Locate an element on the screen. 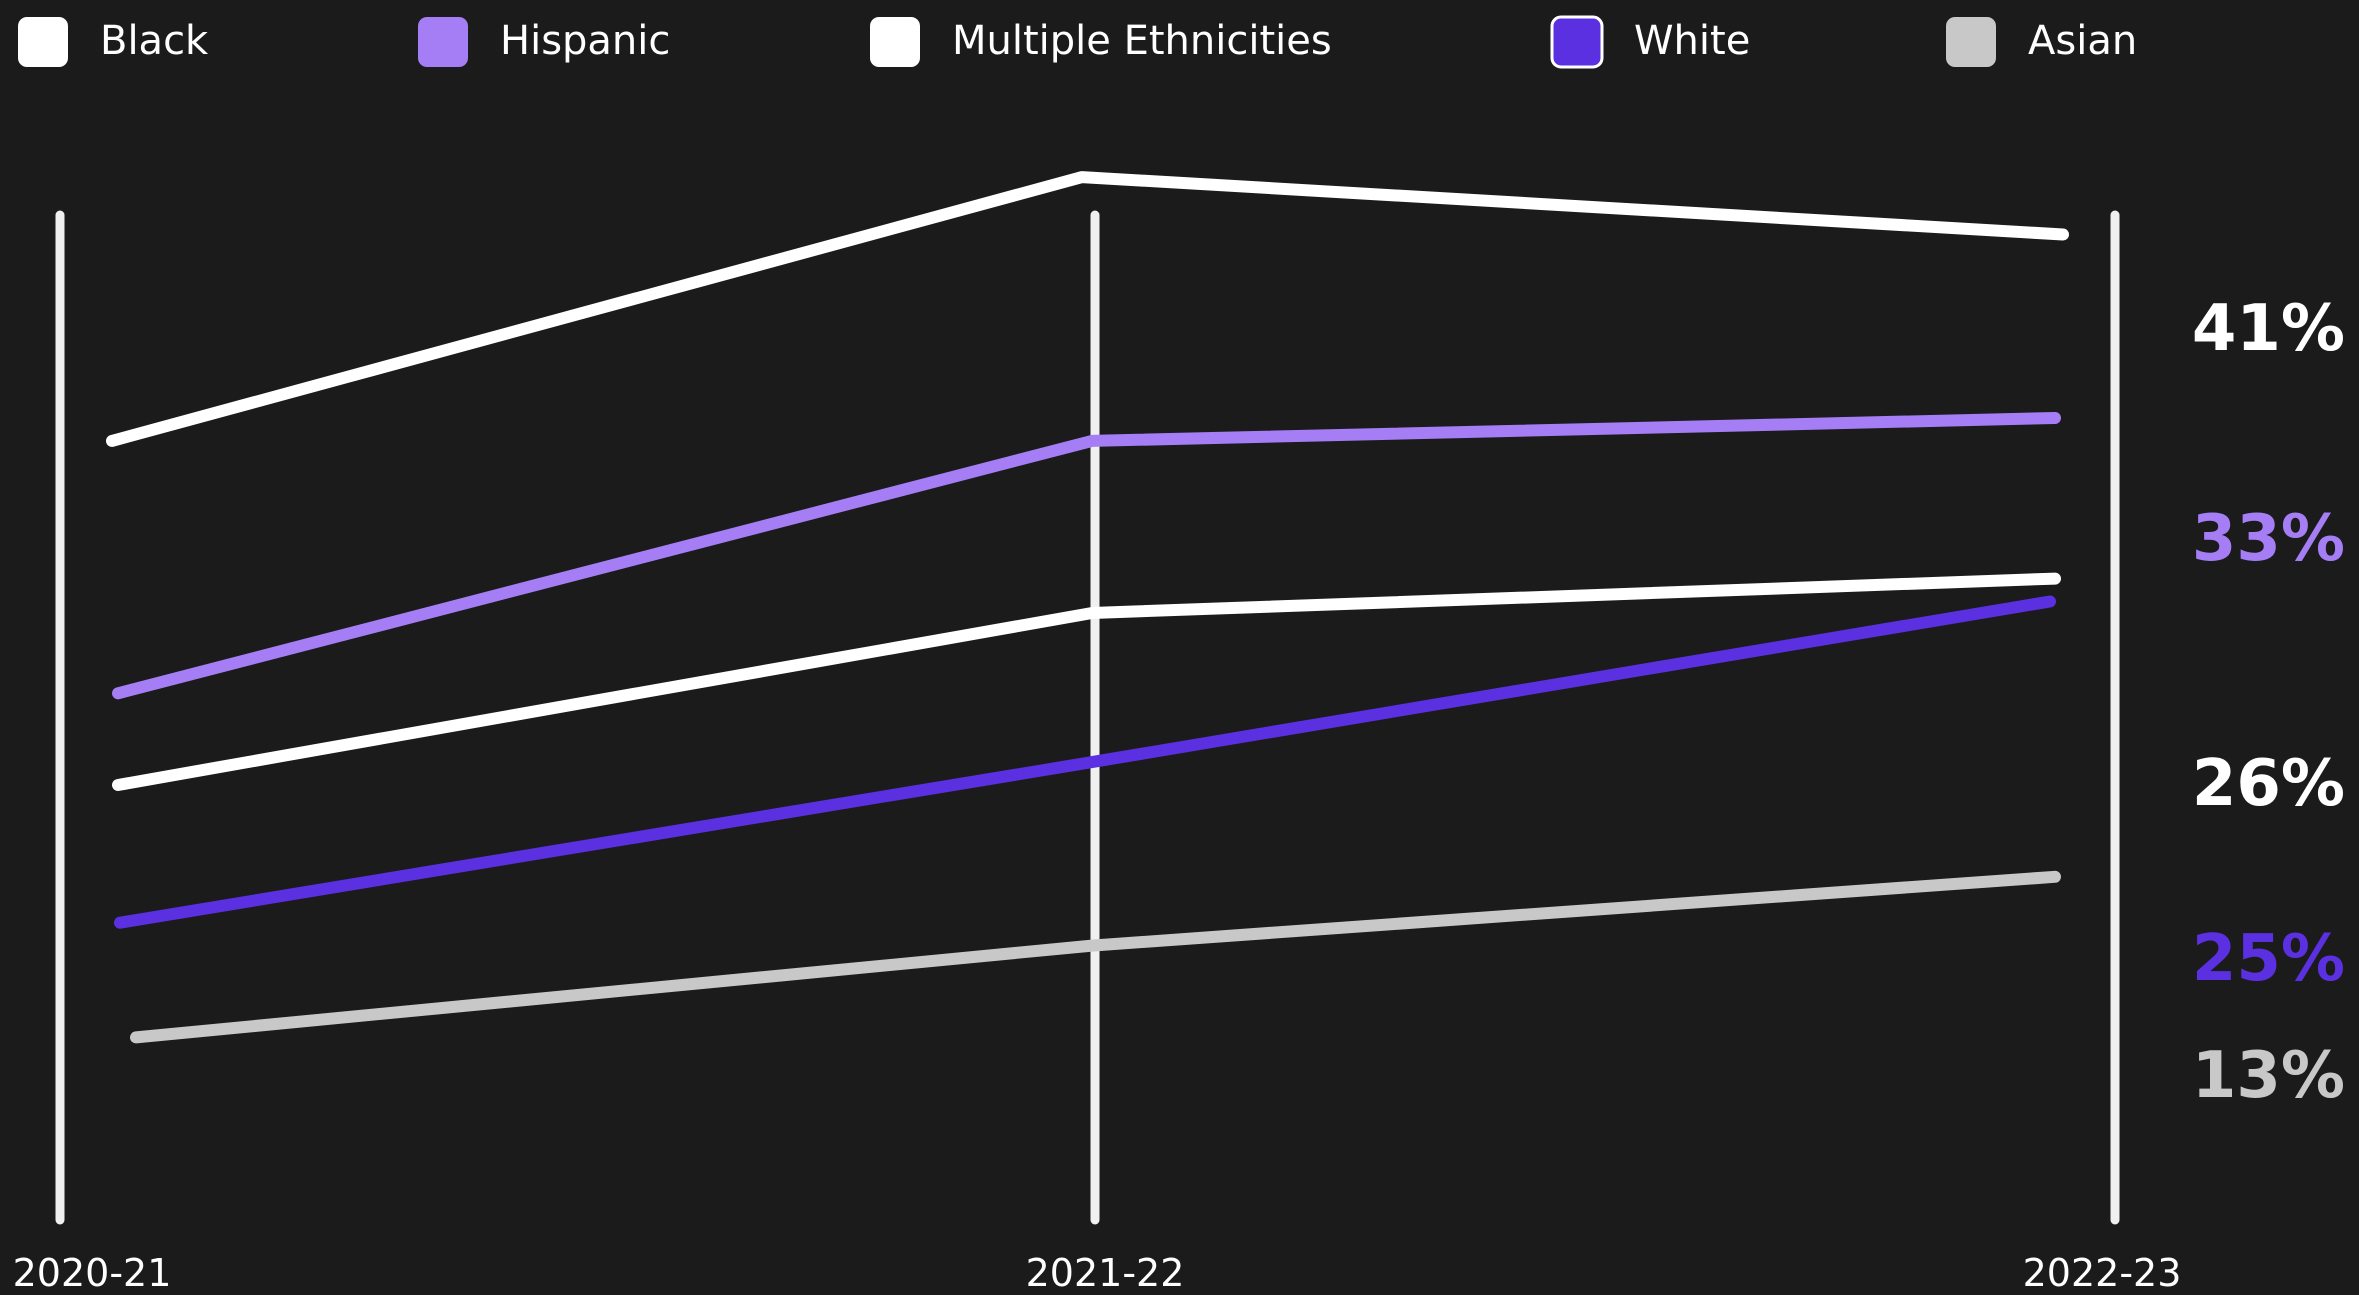 The height and width of the screenshot is (1295, 2359). x-tick-2021-22: 2021-22 is located at coordinates (1105, 1273).